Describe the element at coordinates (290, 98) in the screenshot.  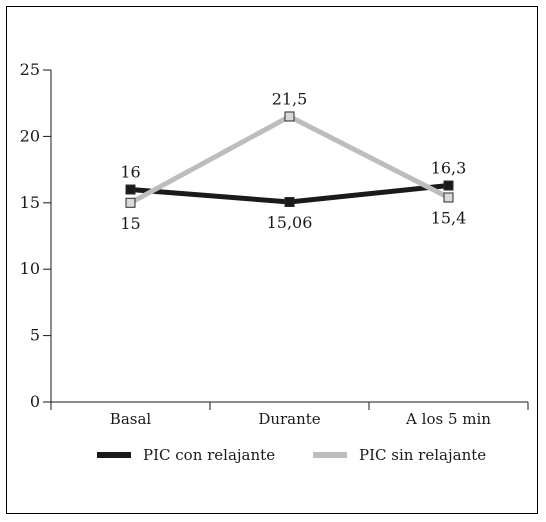
I see `data-label: 21,5` at that location.